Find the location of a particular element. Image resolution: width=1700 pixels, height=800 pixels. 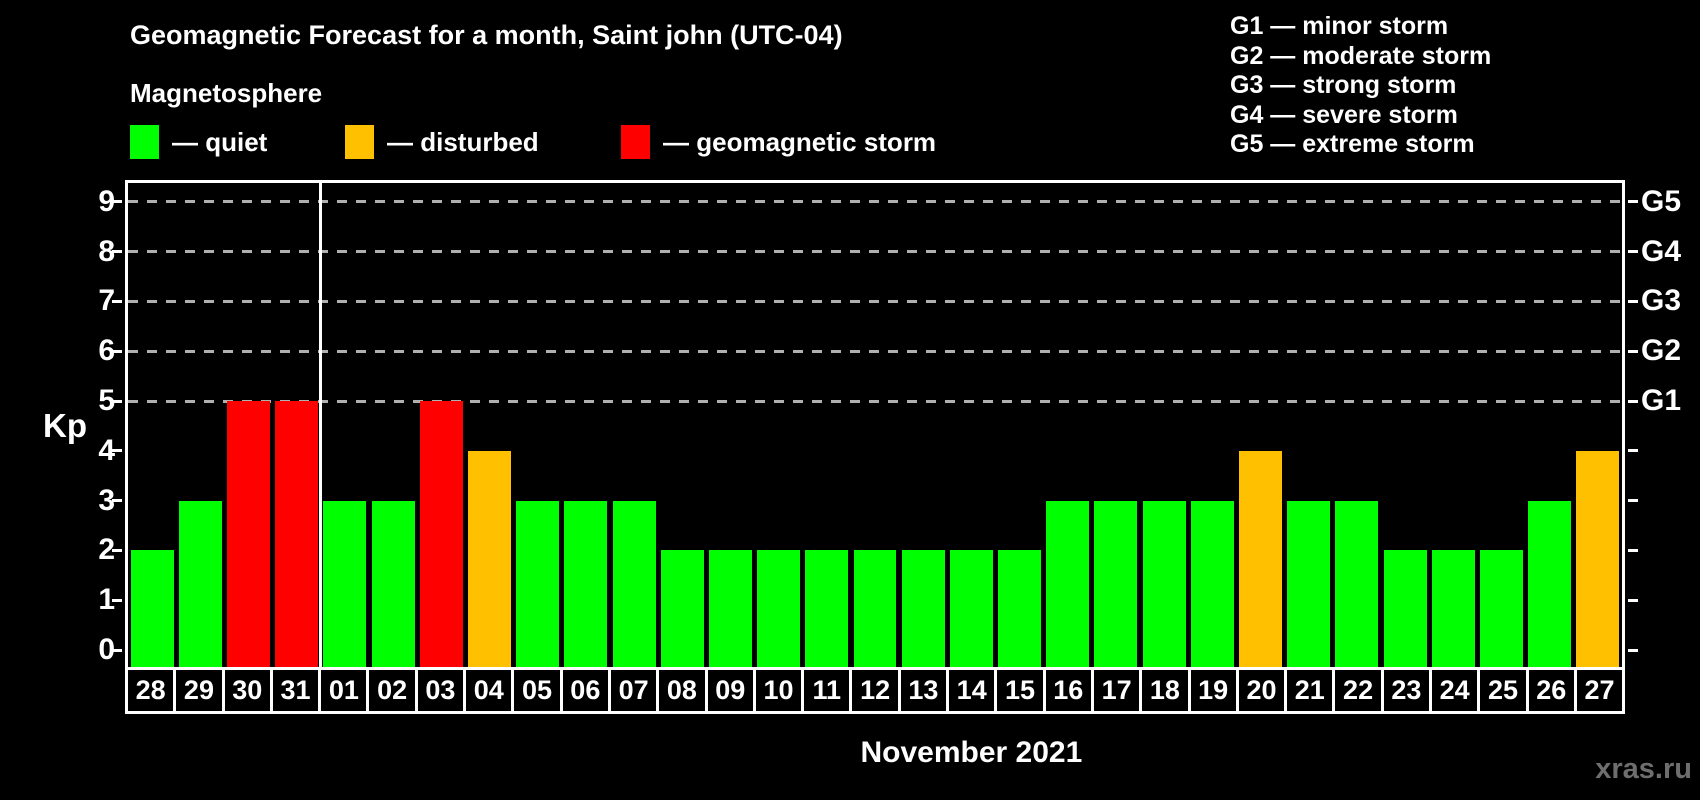

day-label-14: 14 is located at coordinates (972, 690).